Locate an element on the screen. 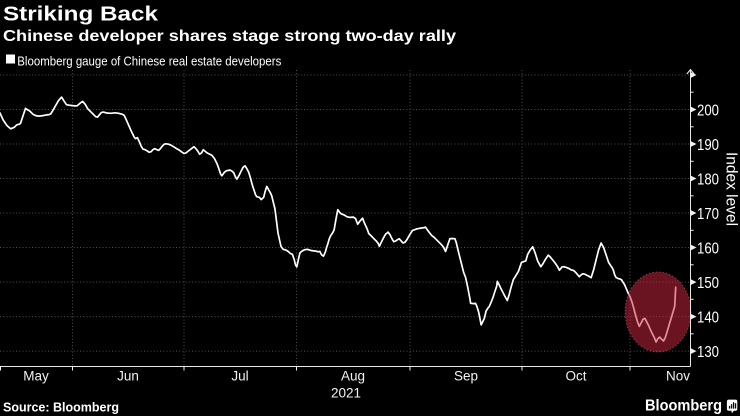 The height and width of the screenshot is (416, 740). svg-text: Sep is located at coordinates (466, 376).